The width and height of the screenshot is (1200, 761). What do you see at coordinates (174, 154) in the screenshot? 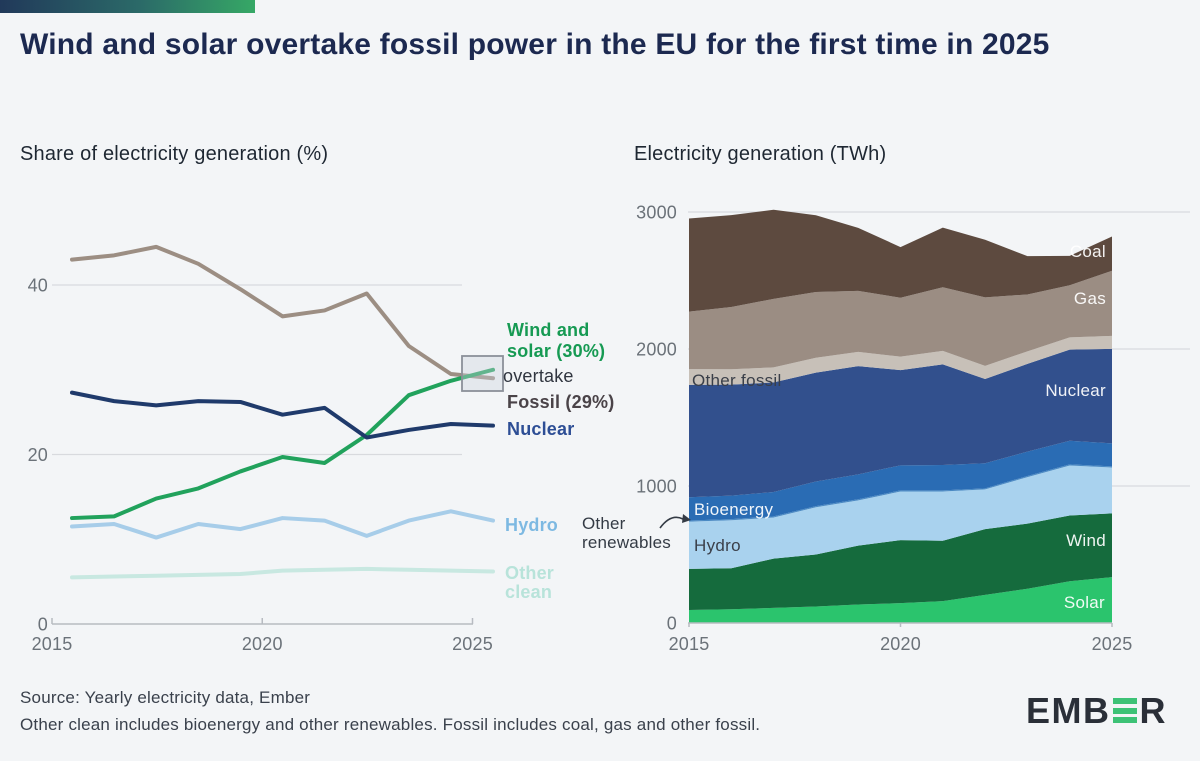
I see `line-chart-subtitle: Share of electricity generation (%)` at bounding box center [174, 154].